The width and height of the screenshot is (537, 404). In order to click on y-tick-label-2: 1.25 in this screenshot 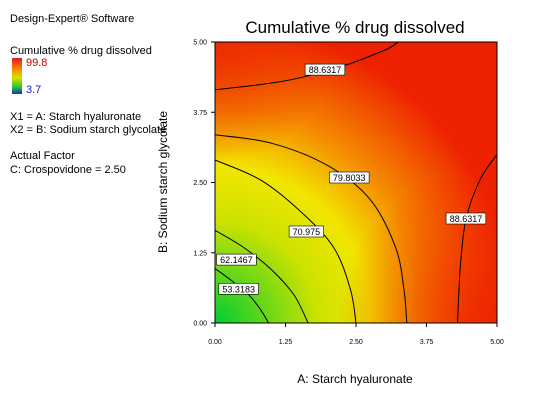, I will do `click(200, 253)`.